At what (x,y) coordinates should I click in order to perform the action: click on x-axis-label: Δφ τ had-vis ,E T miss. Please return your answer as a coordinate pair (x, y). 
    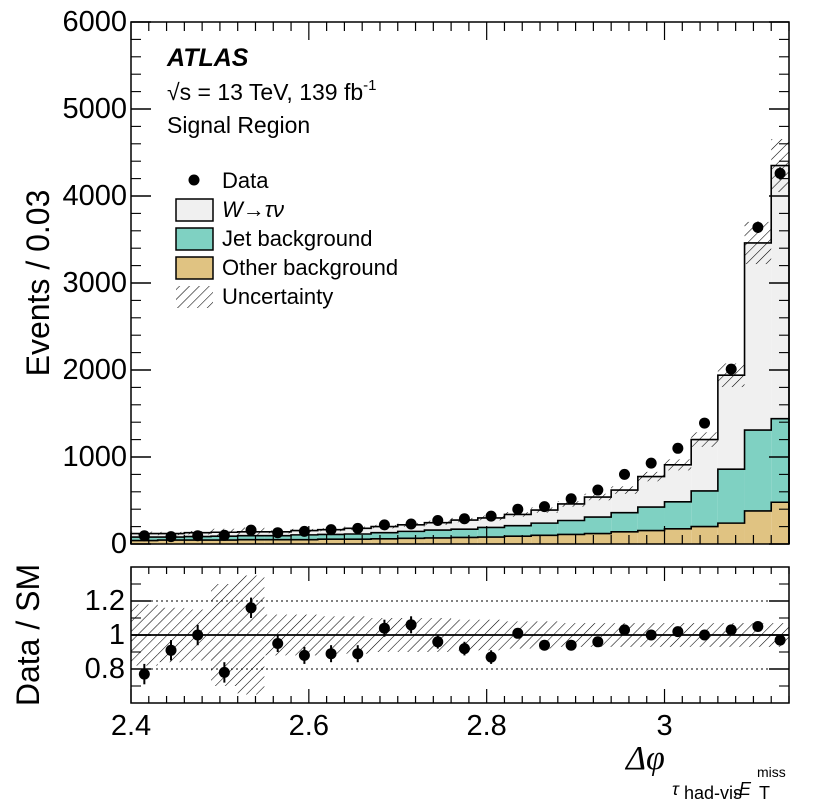
    Looking at the image, I should click on (705, 770).